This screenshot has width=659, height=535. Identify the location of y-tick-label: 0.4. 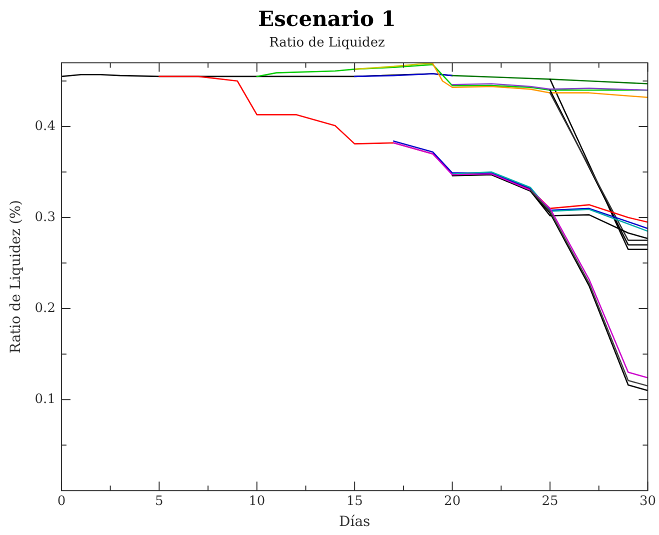
(45, 126).